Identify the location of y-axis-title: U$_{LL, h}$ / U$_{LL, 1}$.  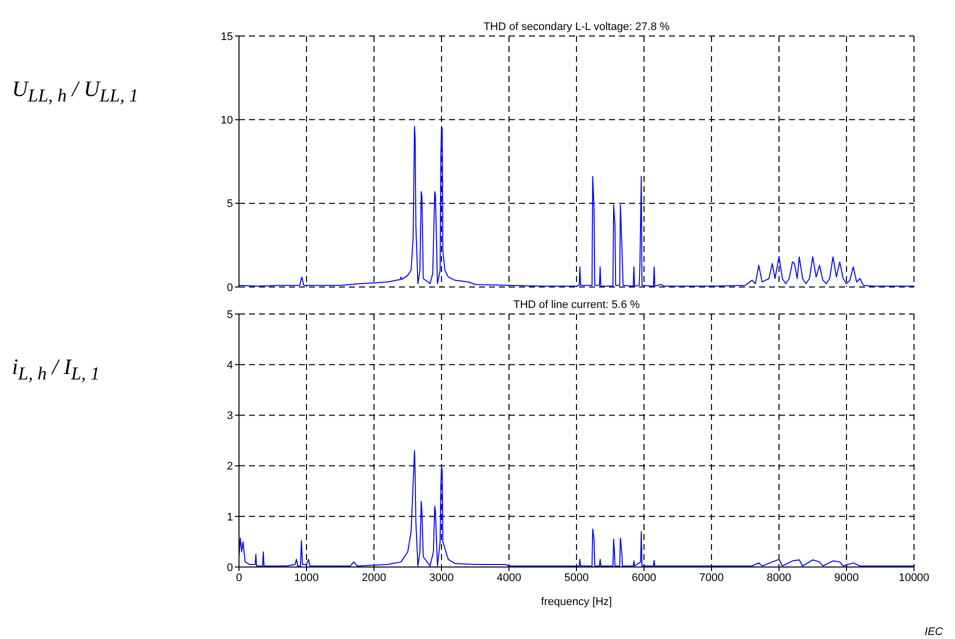
(75, 91).